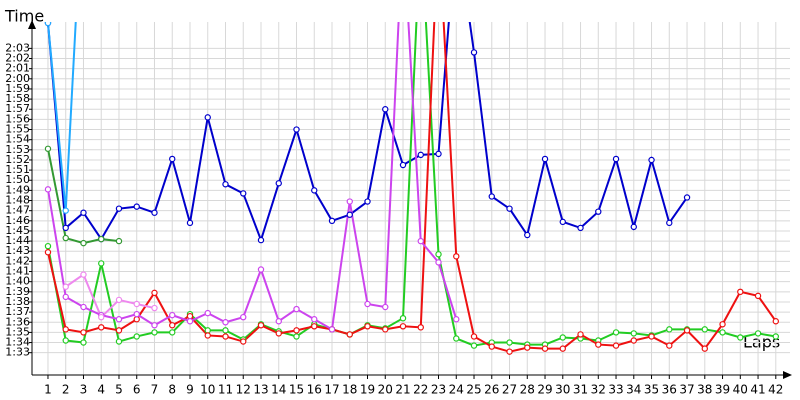 This screenshot has height=400, width=800. Describe the element at coordinates (775, 390) in the screenshot. I see `x-tick-label: 42` at that location.